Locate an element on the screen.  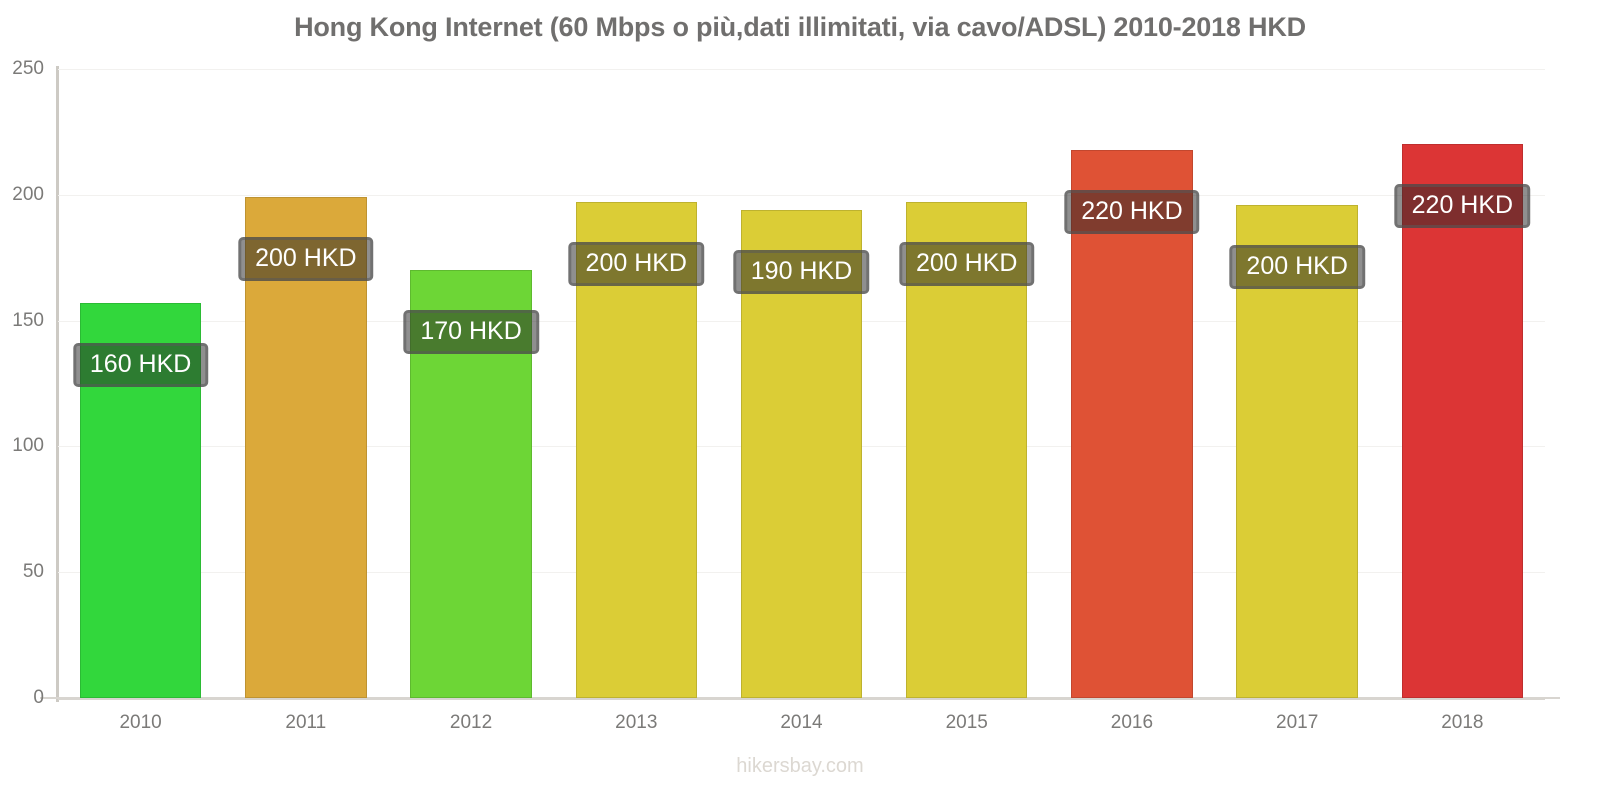
y-axis-tick-label: 0 is located at coordinates (38, 697).